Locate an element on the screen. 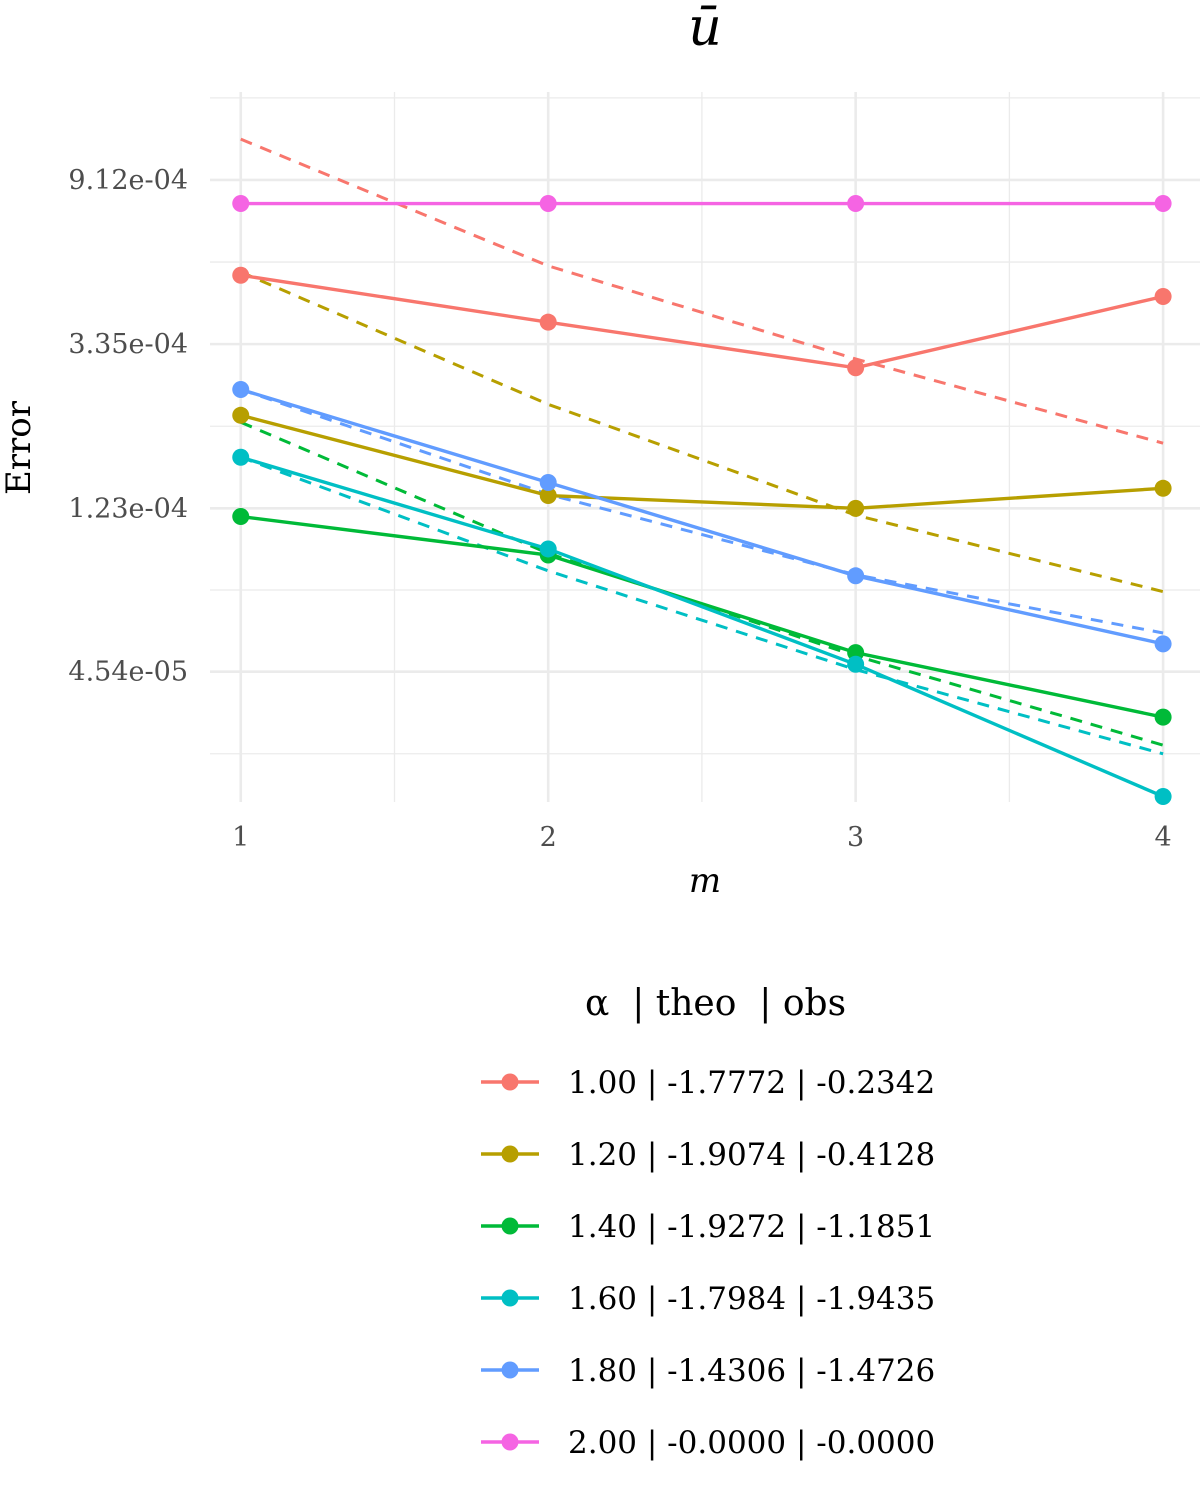 This screenshot has height=1500, width=1200. legend-item: 1.60 | -1.7984 | -1.9435 is located at coordinates (708, 1299).